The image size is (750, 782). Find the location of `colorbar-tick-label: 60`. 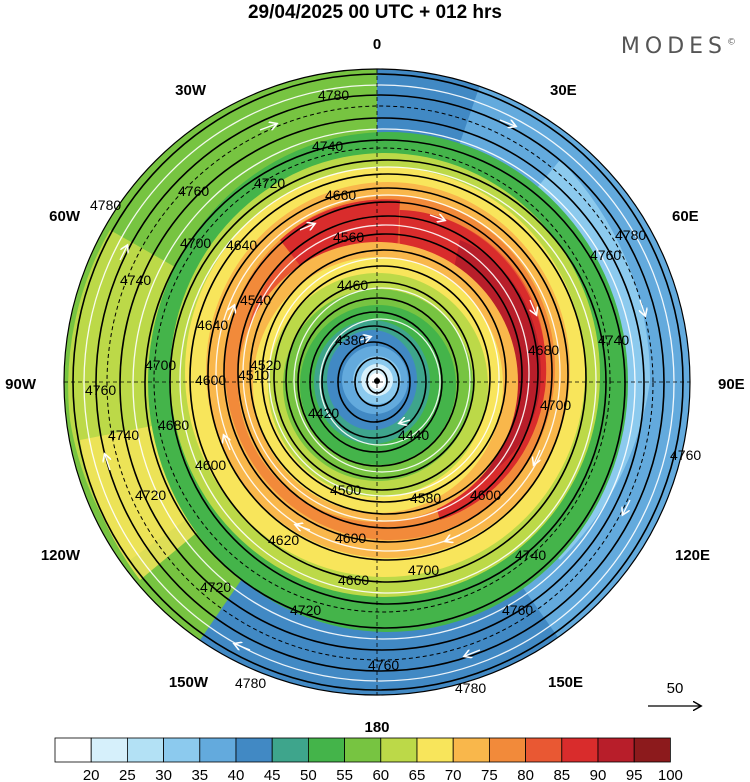

colorbar-tick-label: 60 is located at coordinates (380, 774).